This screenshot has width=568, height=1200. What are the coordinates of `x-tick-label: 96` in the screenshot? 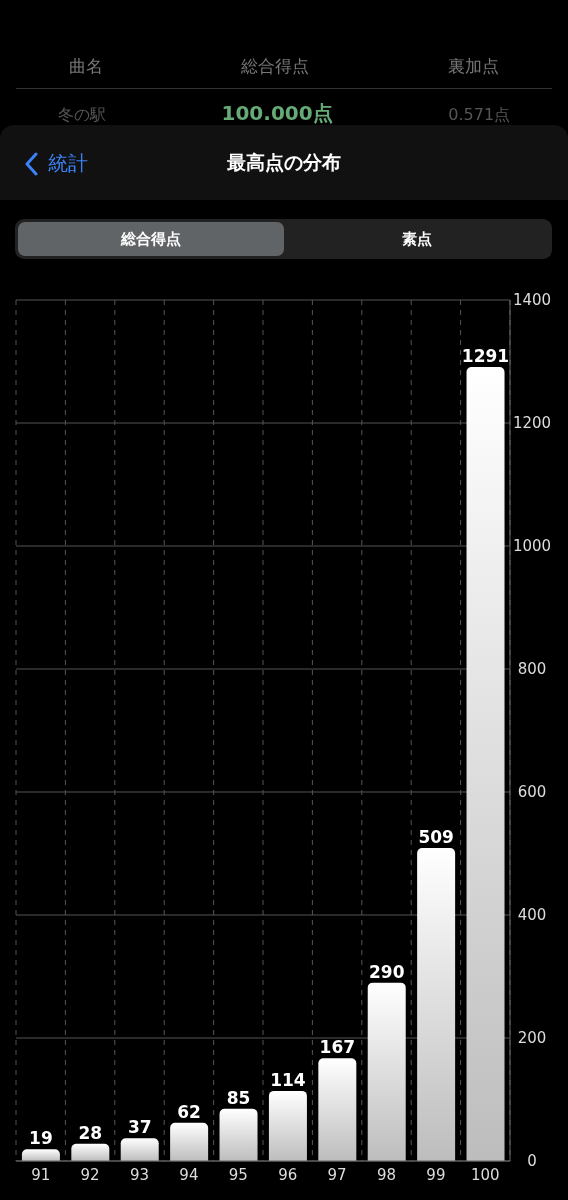 It's located at (288, 1174).